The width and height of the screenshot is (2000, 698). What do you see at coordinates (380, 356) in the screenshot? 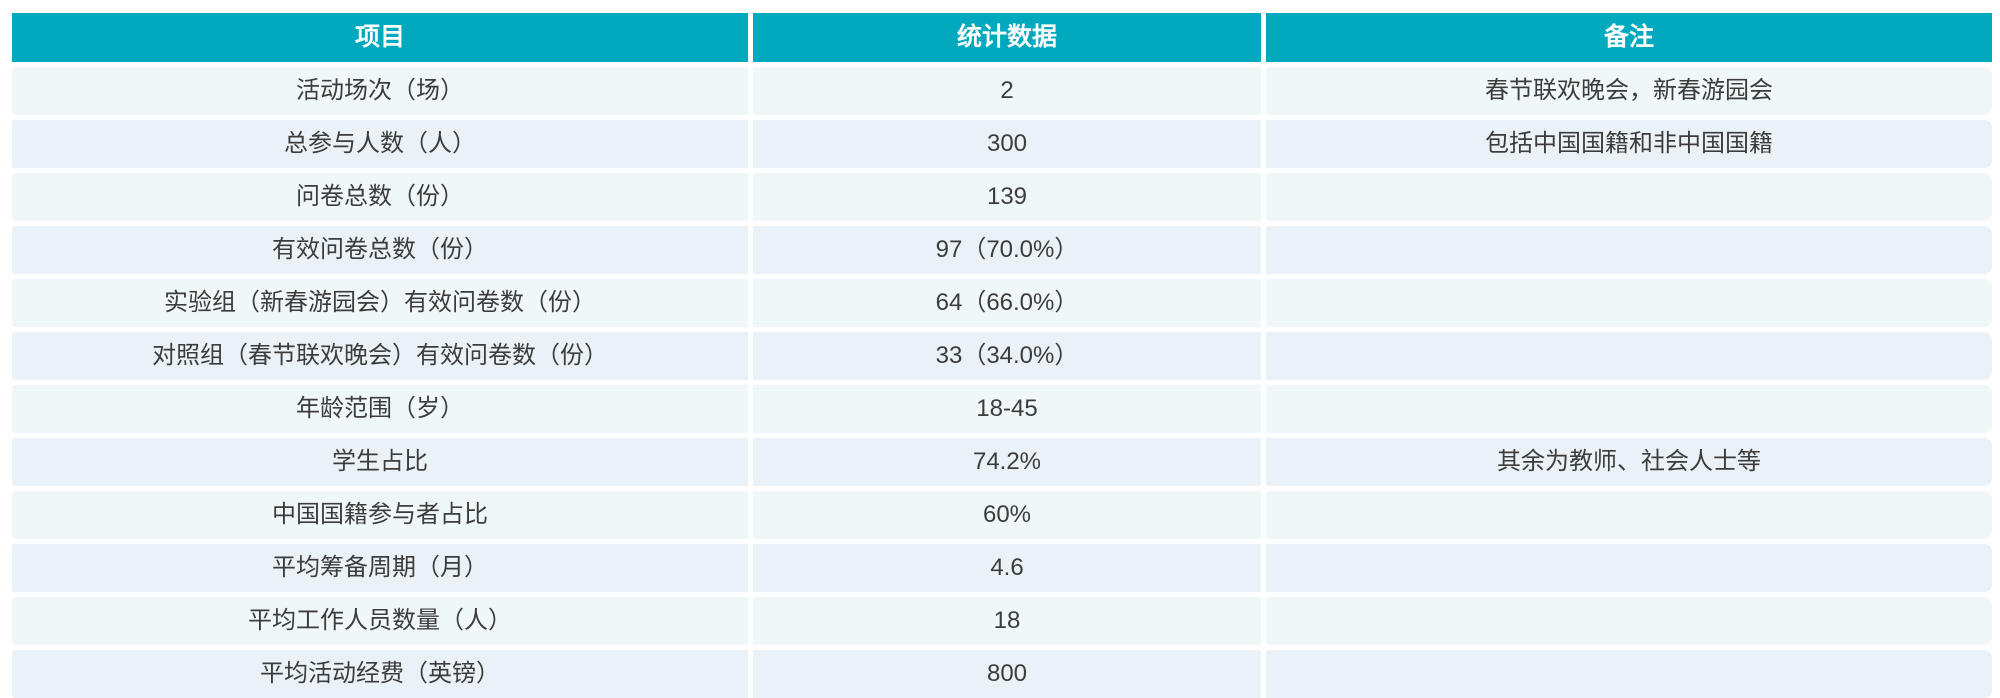
I see `item-cell: 对照组（春节联欢晚会）有效问卷数（份）` at bounding box center [380, 356].